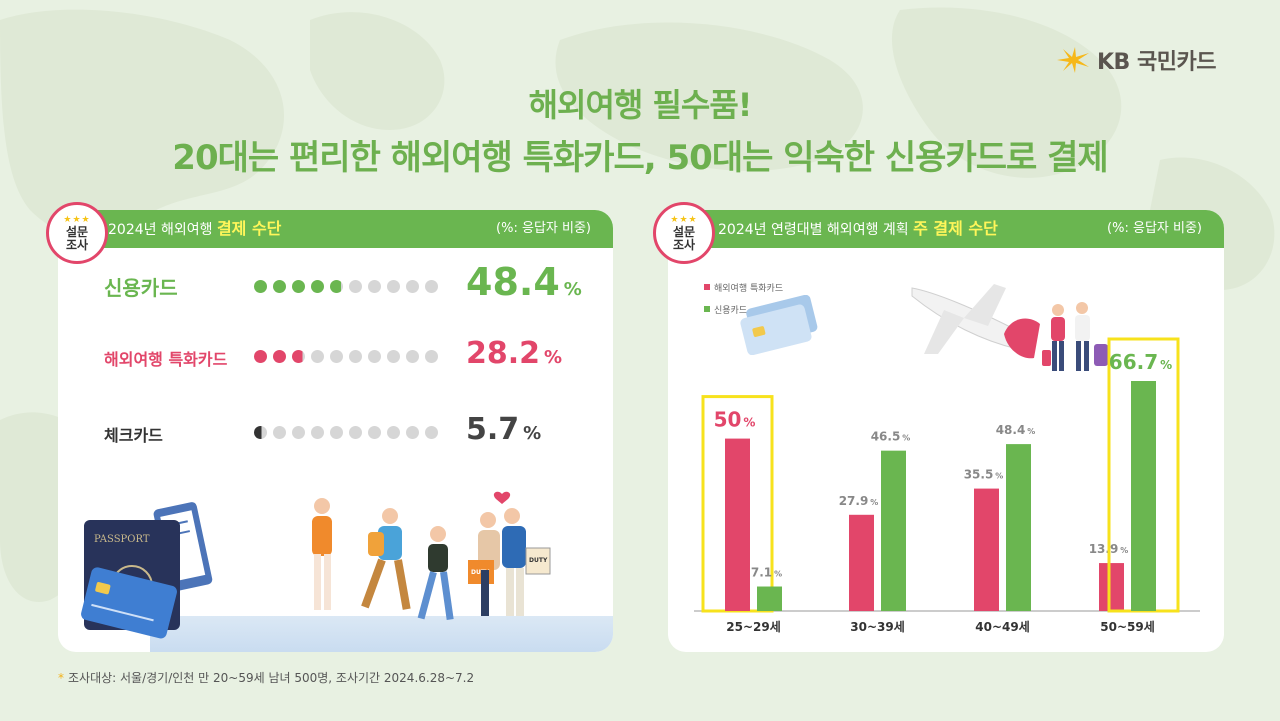  Describe the element at coordinates (335, 229) in the screenshot. I see `panel-header: 2024년 해외여행 결제 수단 (%: 응답자 비중)` at that location.